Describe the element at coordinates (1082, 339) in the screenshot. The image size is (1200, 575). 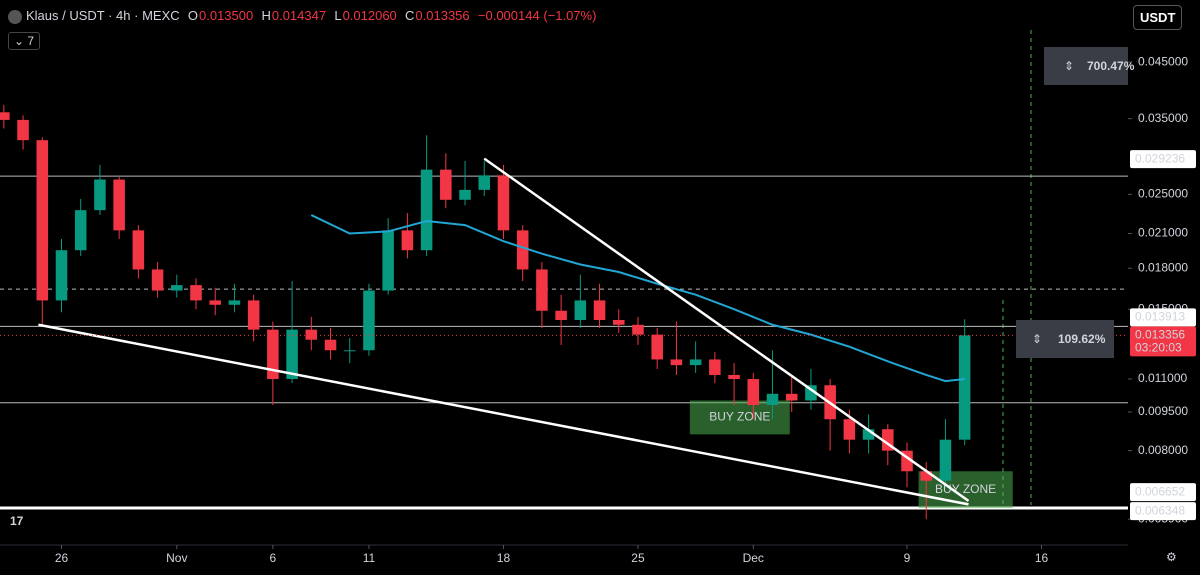
I see `measure-label: 109.62%` at that location.